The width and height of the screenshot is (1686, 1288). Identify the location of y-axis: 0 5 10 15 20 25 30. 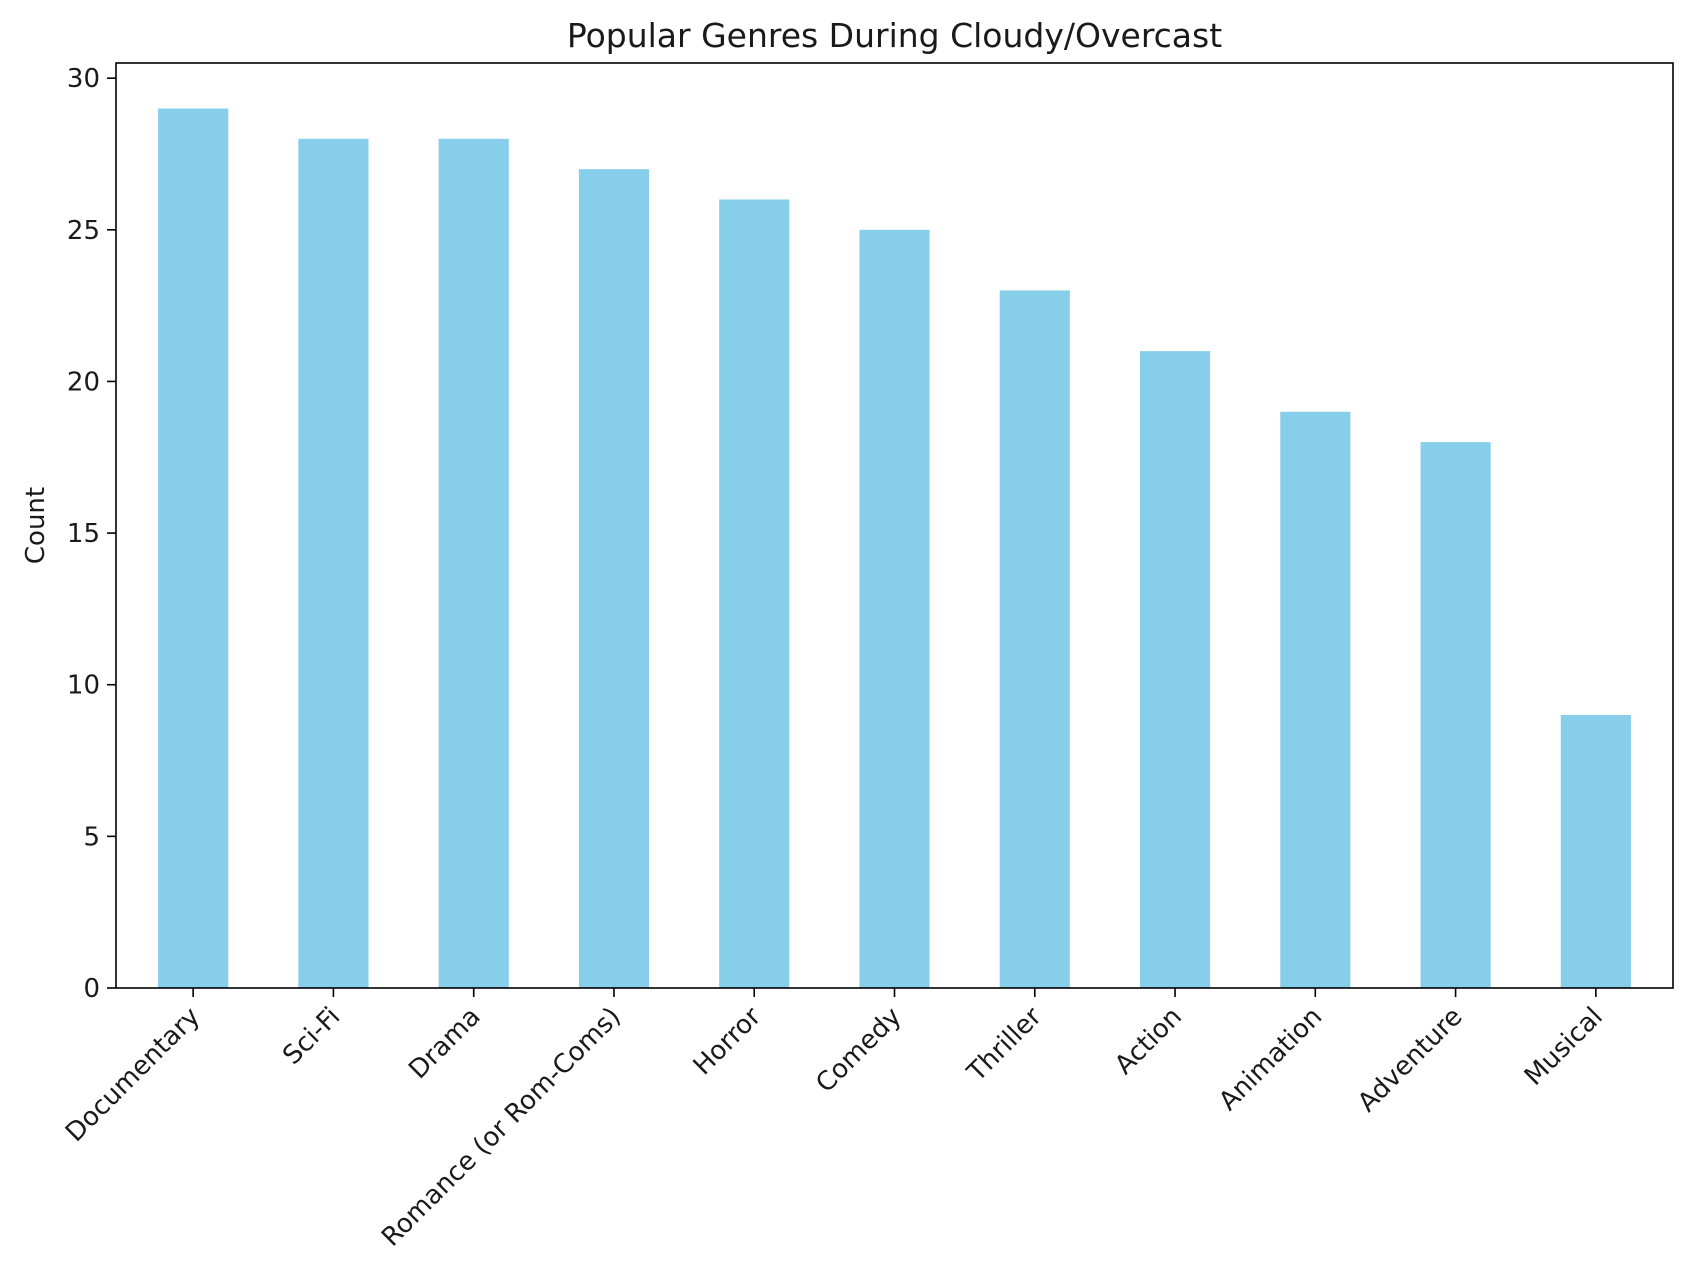
(91, 534).